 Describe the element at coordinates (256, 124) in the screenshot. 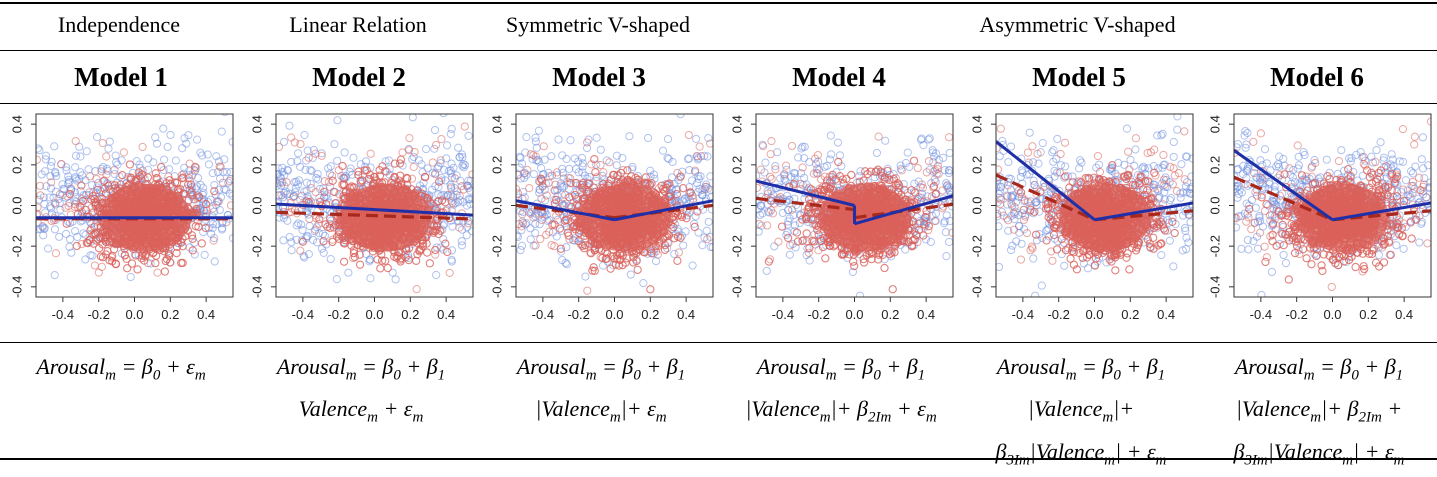

I see `y-tick-label: 0.4` at that location.